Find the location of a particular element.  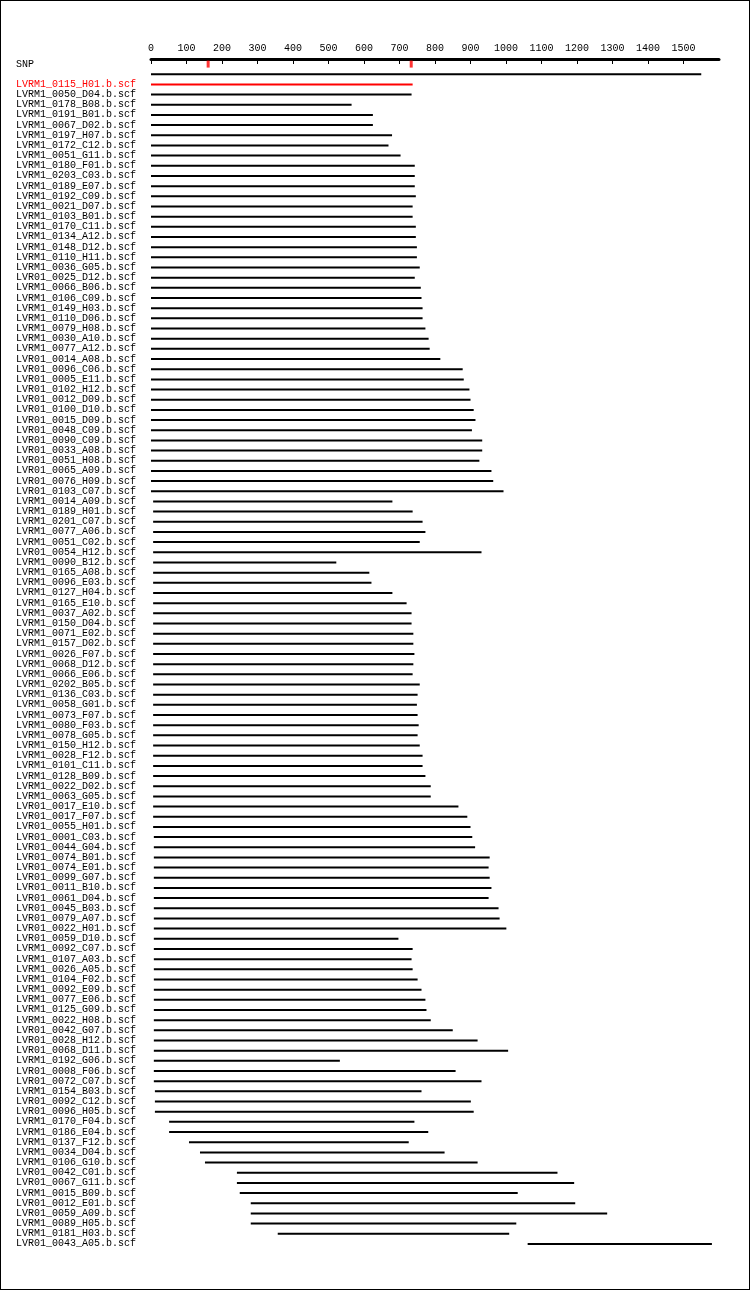

y-tick-label: LVR01_0014_A08.b.scf is located at coordinates (76, 359).